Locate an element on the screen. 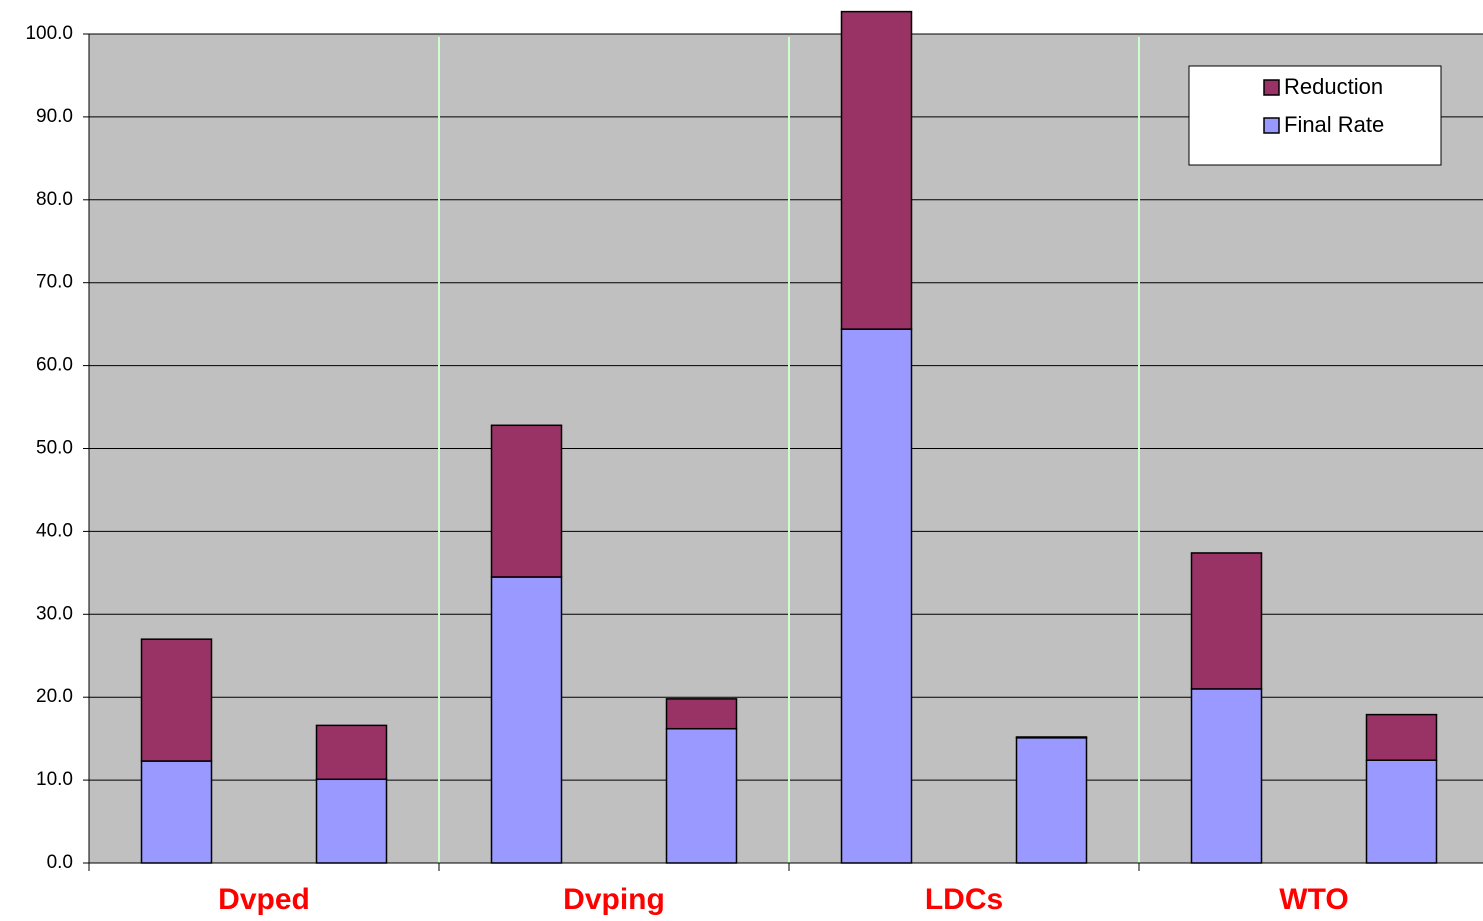 The image size is (1483, 921). y-tick-label: 30.0 is located at coordinates (54, 613).